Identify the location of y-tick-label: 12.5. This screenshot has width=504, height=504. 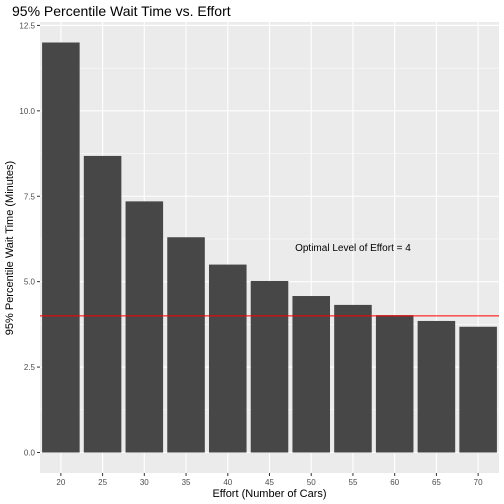
(27, 25).